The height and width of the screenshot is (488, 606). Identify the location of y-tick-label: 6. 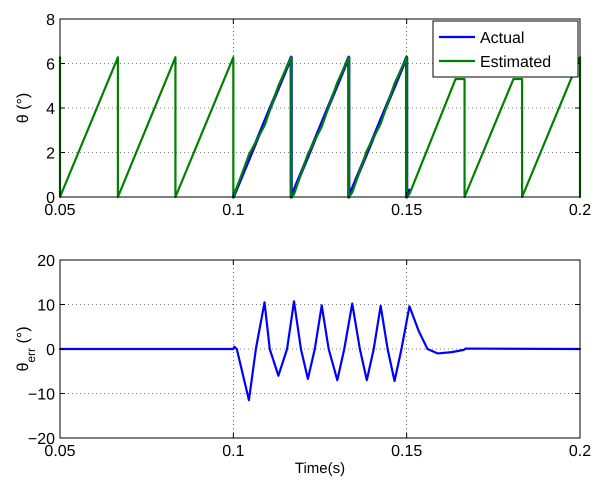
(51, 65).